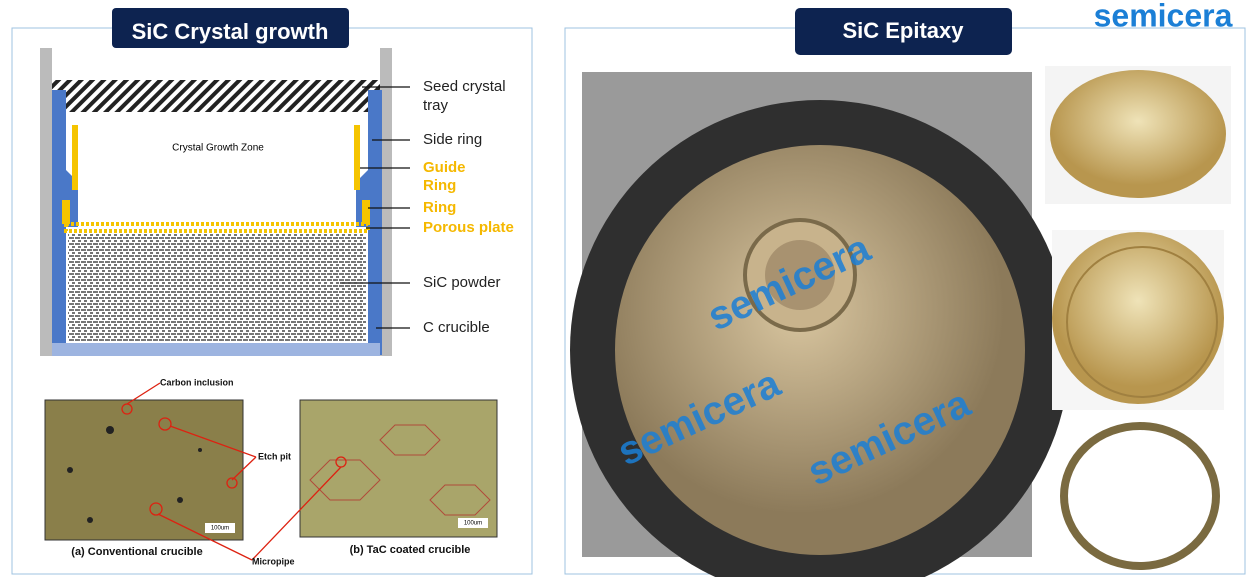  Describe the element at coordinates (136, 552) in the screenshot. I see `caption: (a) Conventional crucible` at that location.